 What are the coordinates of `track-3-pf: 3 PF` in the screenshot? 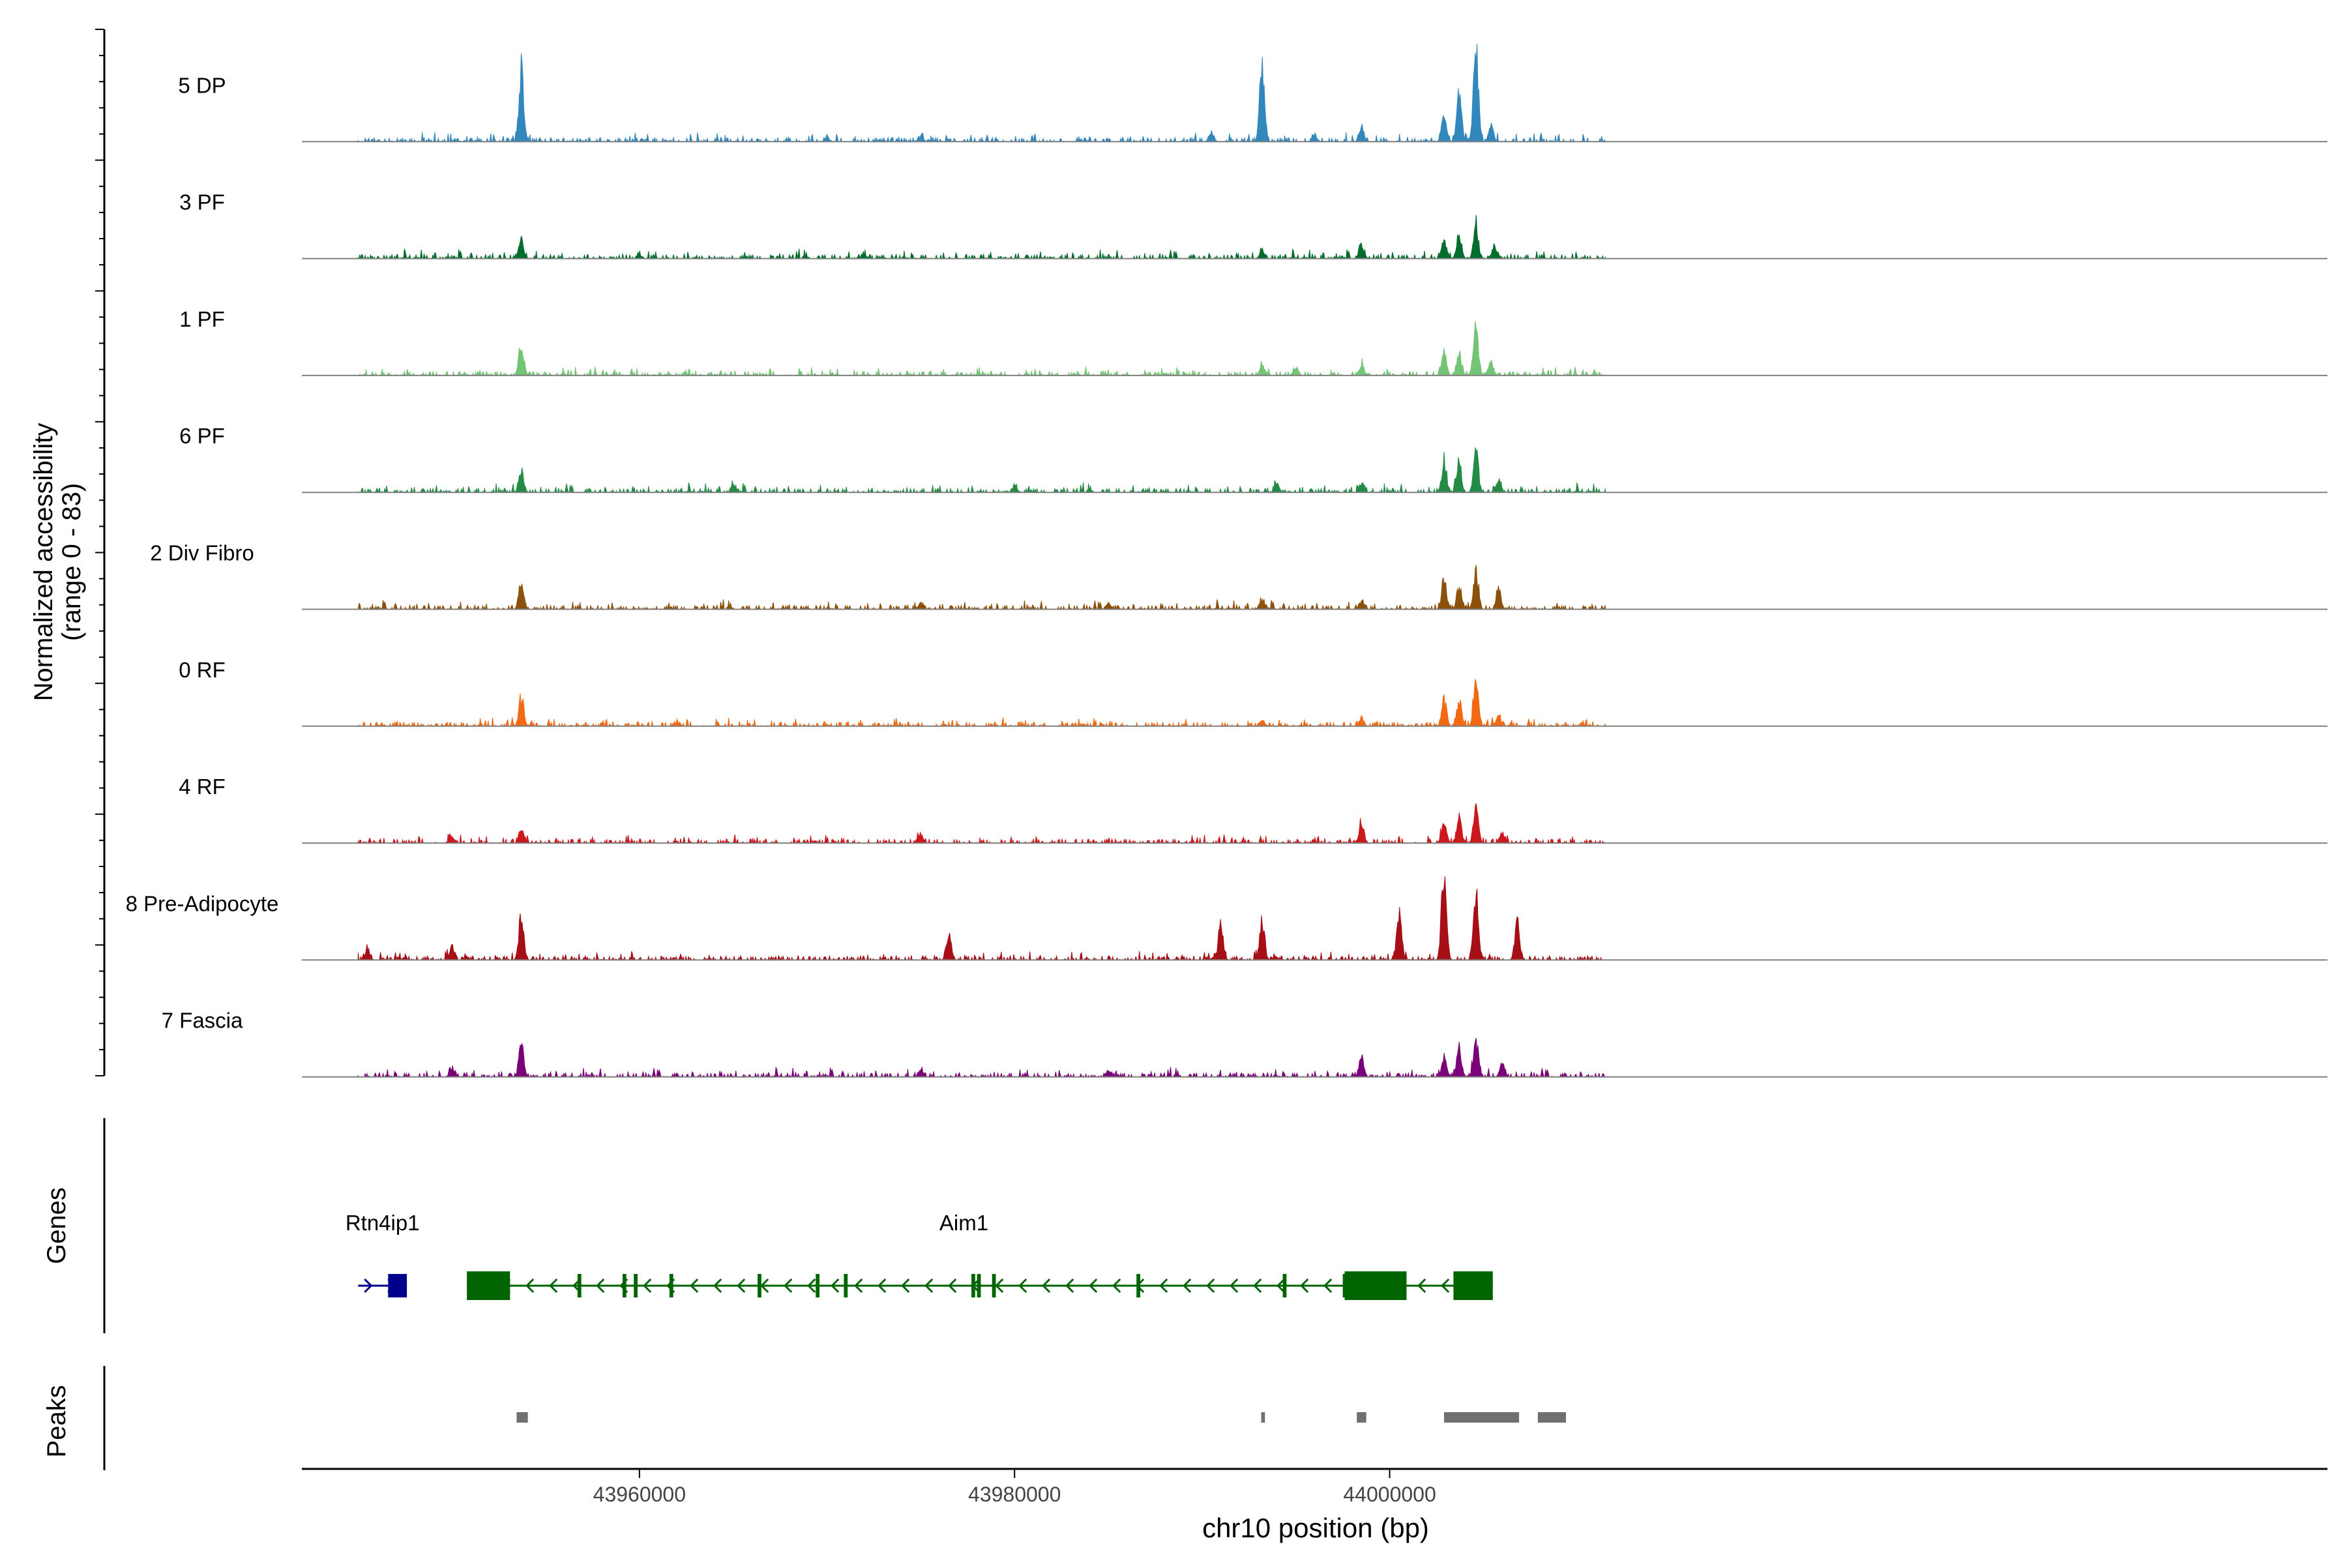 It's located at (1253, 225).